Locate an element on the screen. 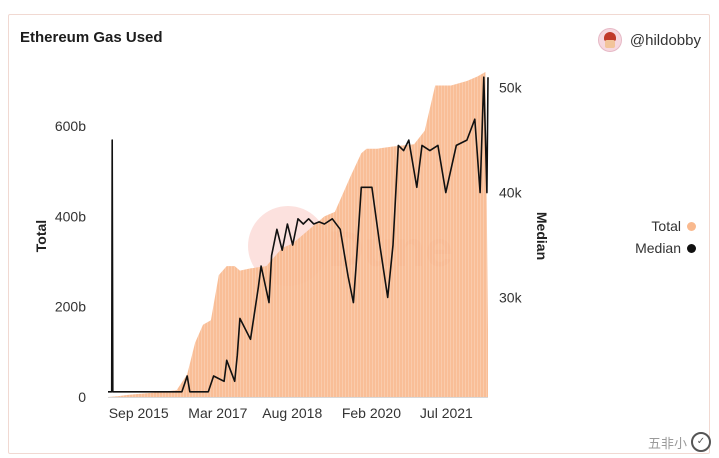  y-left-tick-label: 0 is located at coordinates (82, 397).